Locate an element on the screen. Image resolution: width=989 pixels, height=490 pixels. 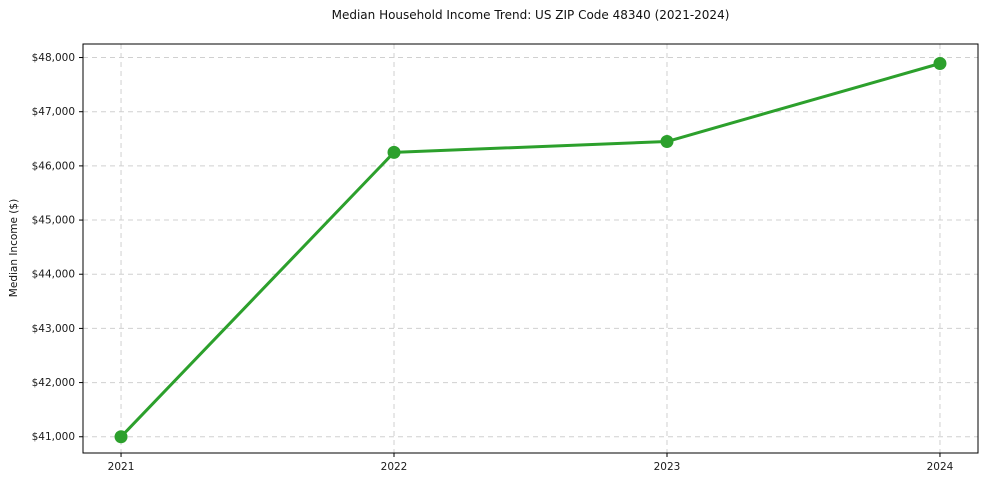
y-tick-label: $43,000 is located at coordinates (53, 329).